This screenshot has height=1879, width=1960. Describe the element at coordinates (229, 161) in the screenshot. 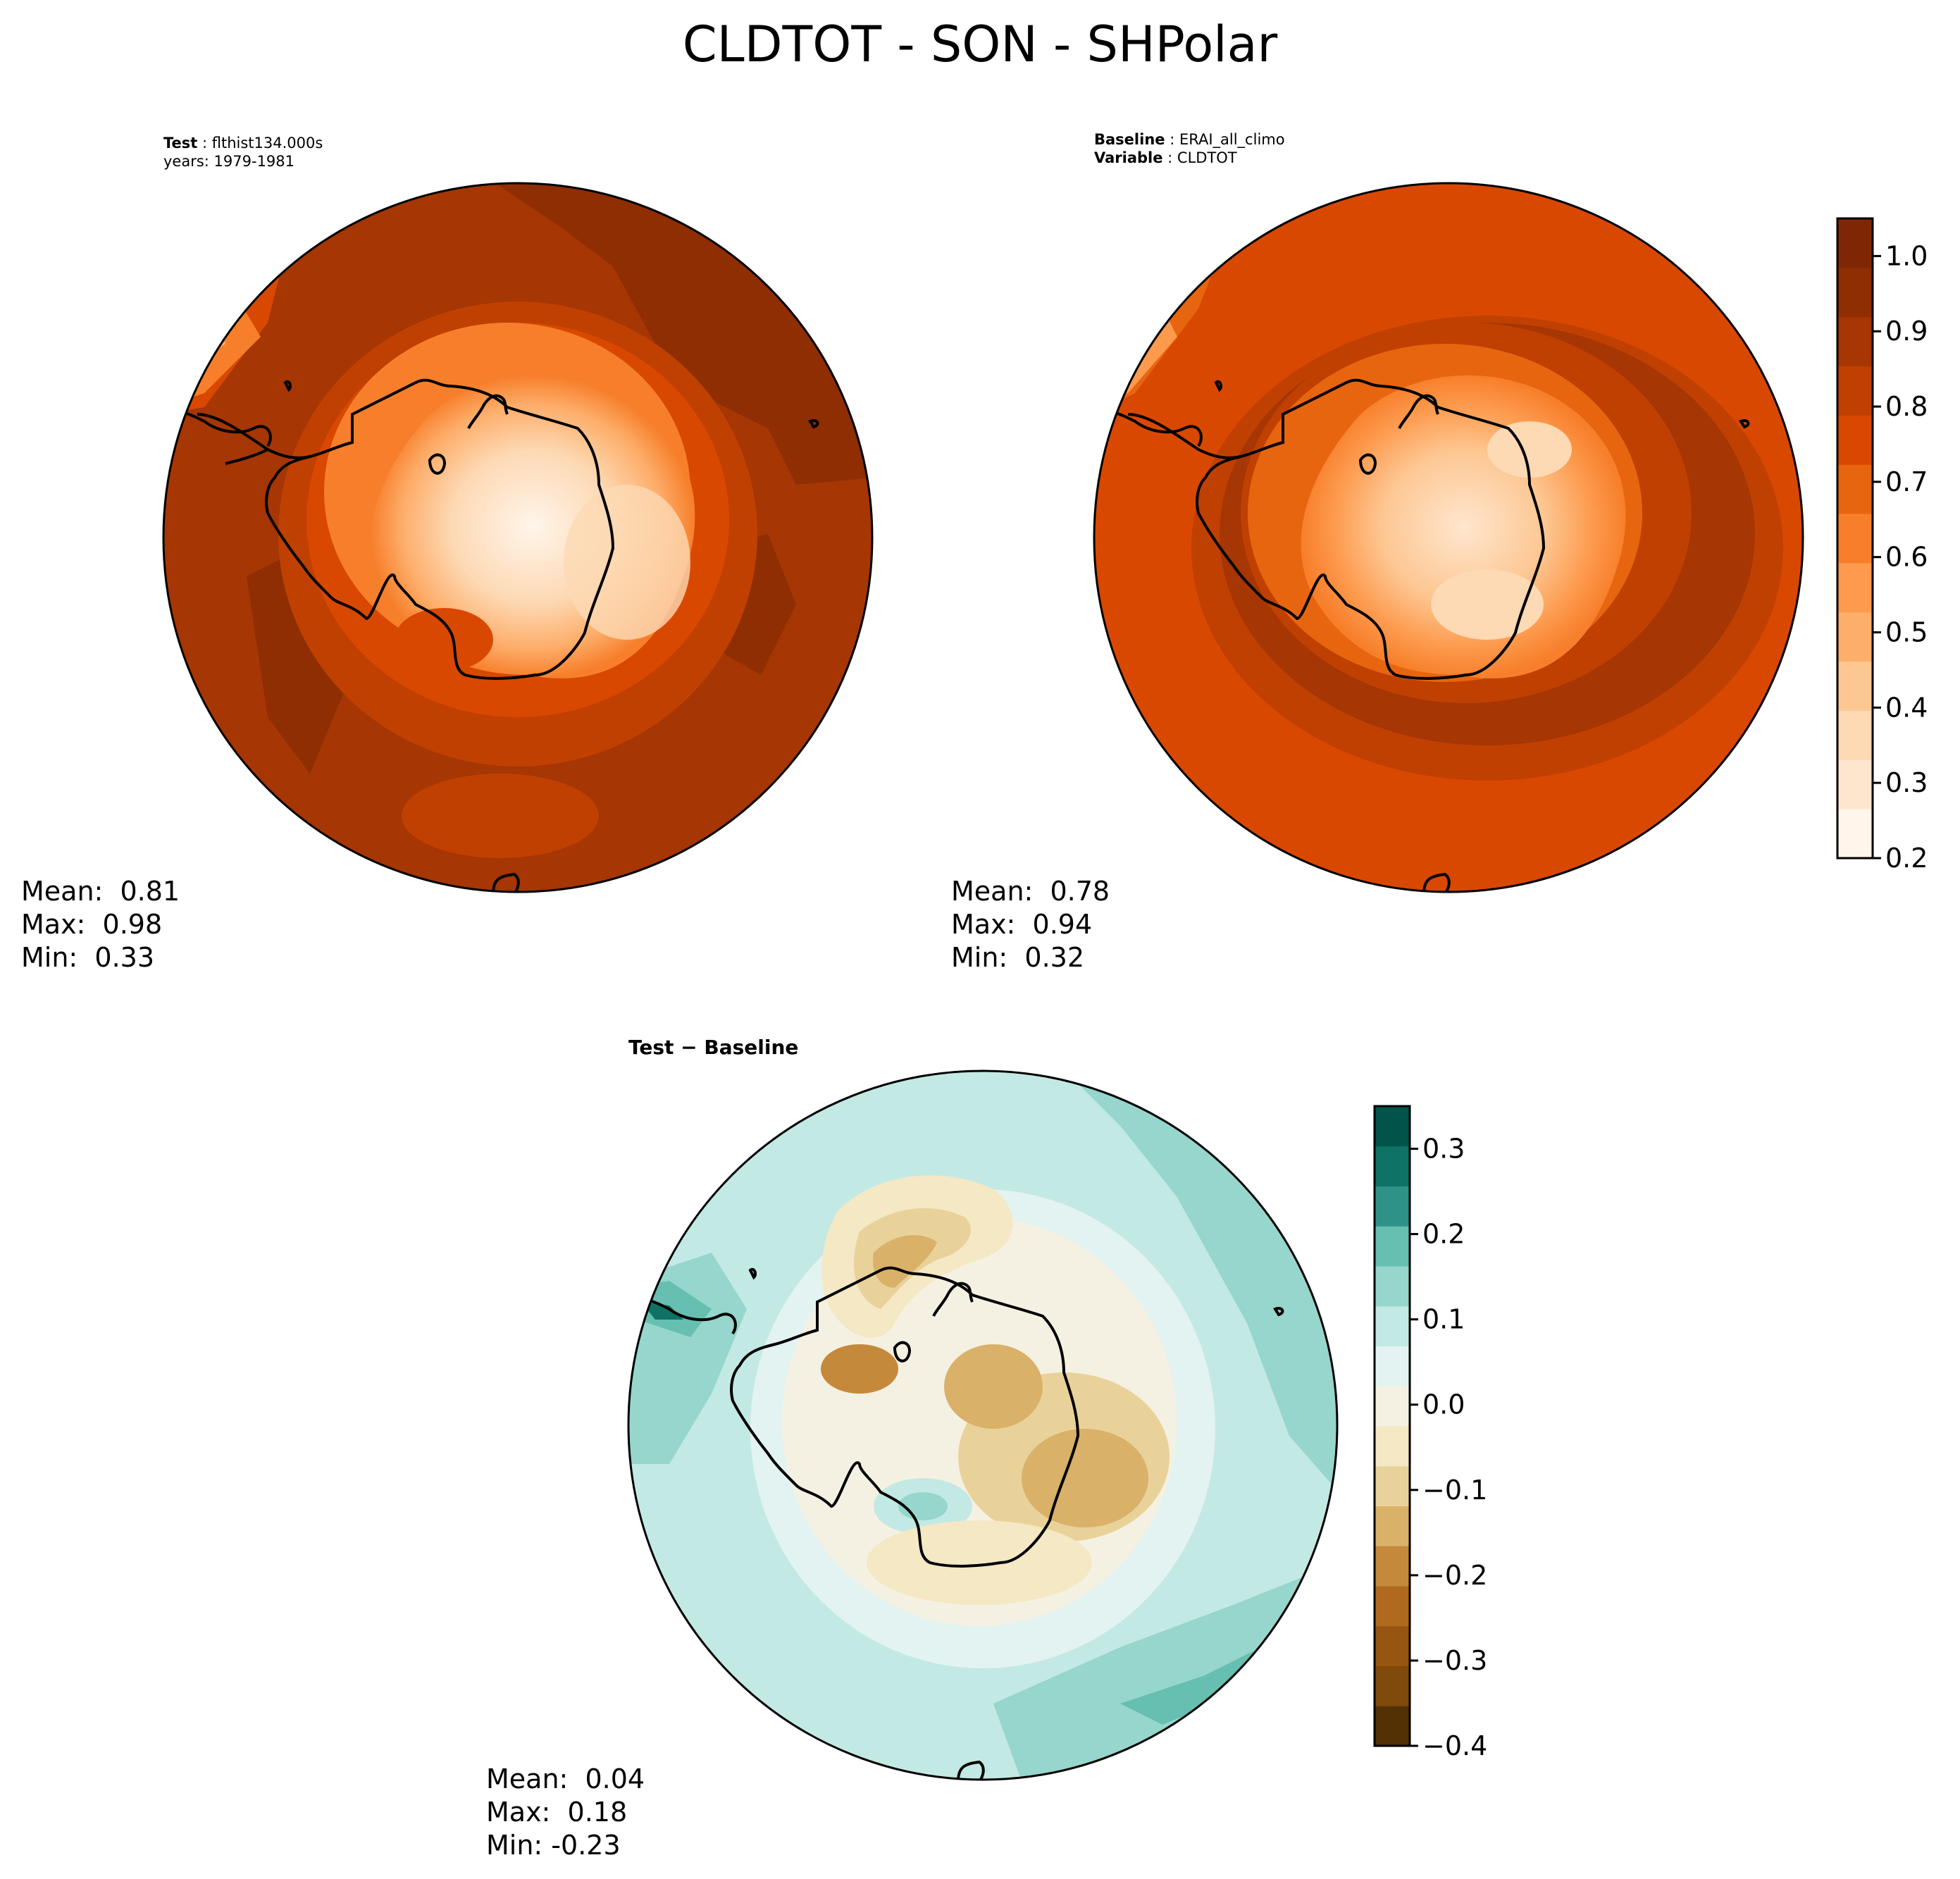

I see `test-years: years: 1979-1981` at that location.